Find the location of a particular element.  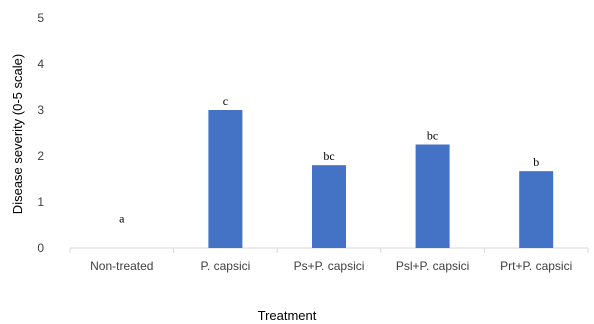

y-tick-label: 5 is located at coordinates (40, 18).